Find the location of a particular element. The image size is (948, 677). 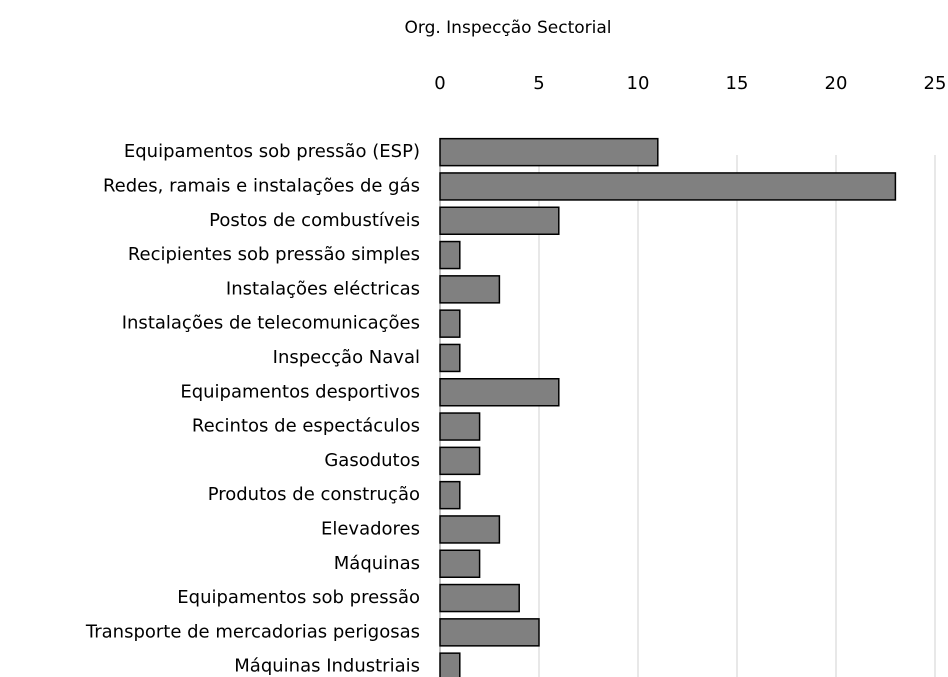

y-tick-label: Postos de combustíveis is located at coordinates (314, 220).